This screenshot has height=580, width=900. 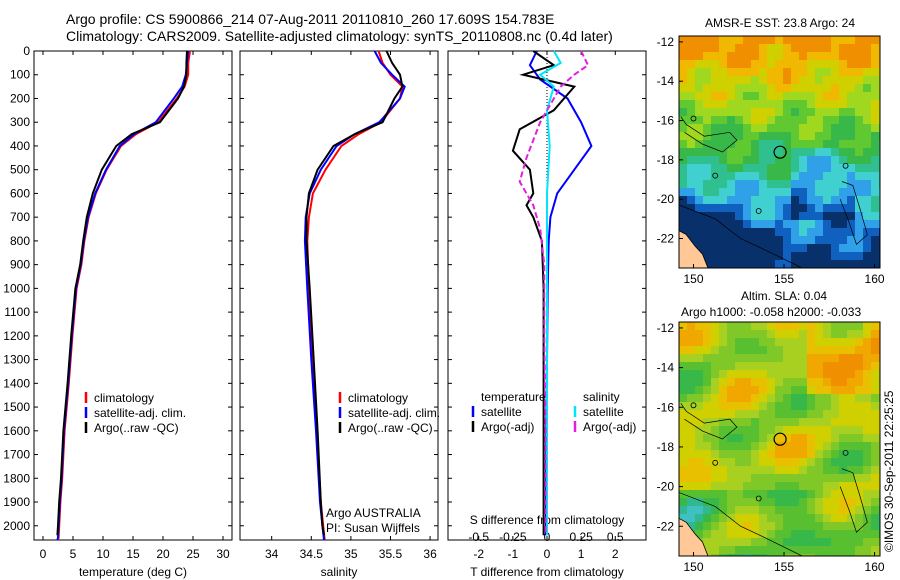 What do you see at coordinates (193, 554) in the screenshot?
I see `temperature-xtick-label: 25` at bounding box center [193, 554].